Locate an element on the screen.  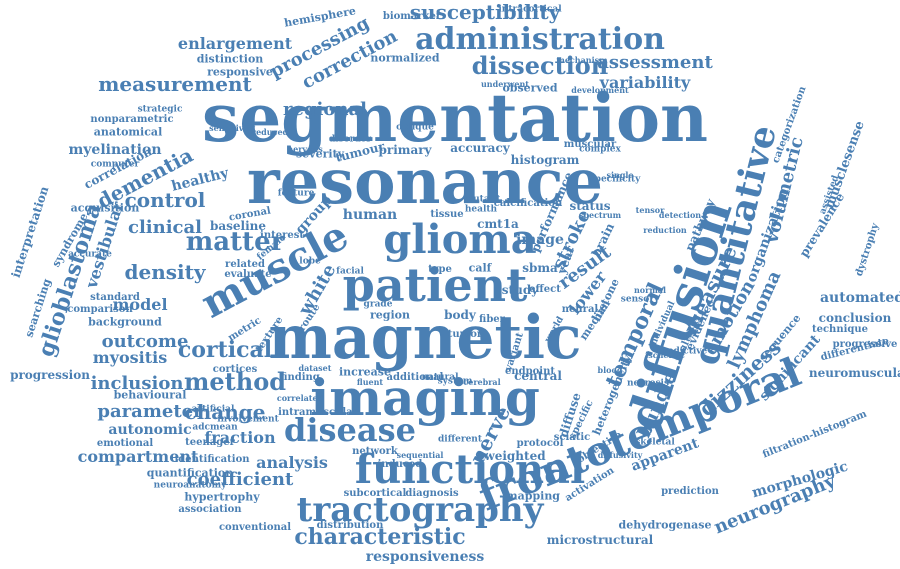
cloud-word: skeletal is located at coordinates (655, 442).